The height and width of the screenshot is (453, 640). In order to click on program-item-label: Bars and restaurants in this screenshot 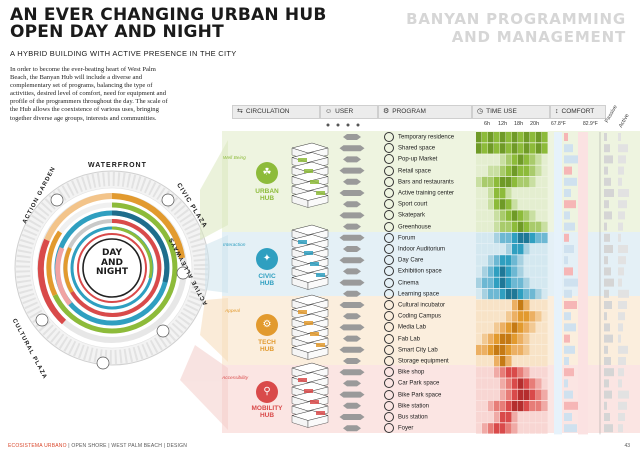, I will do `click(426, 182)`.